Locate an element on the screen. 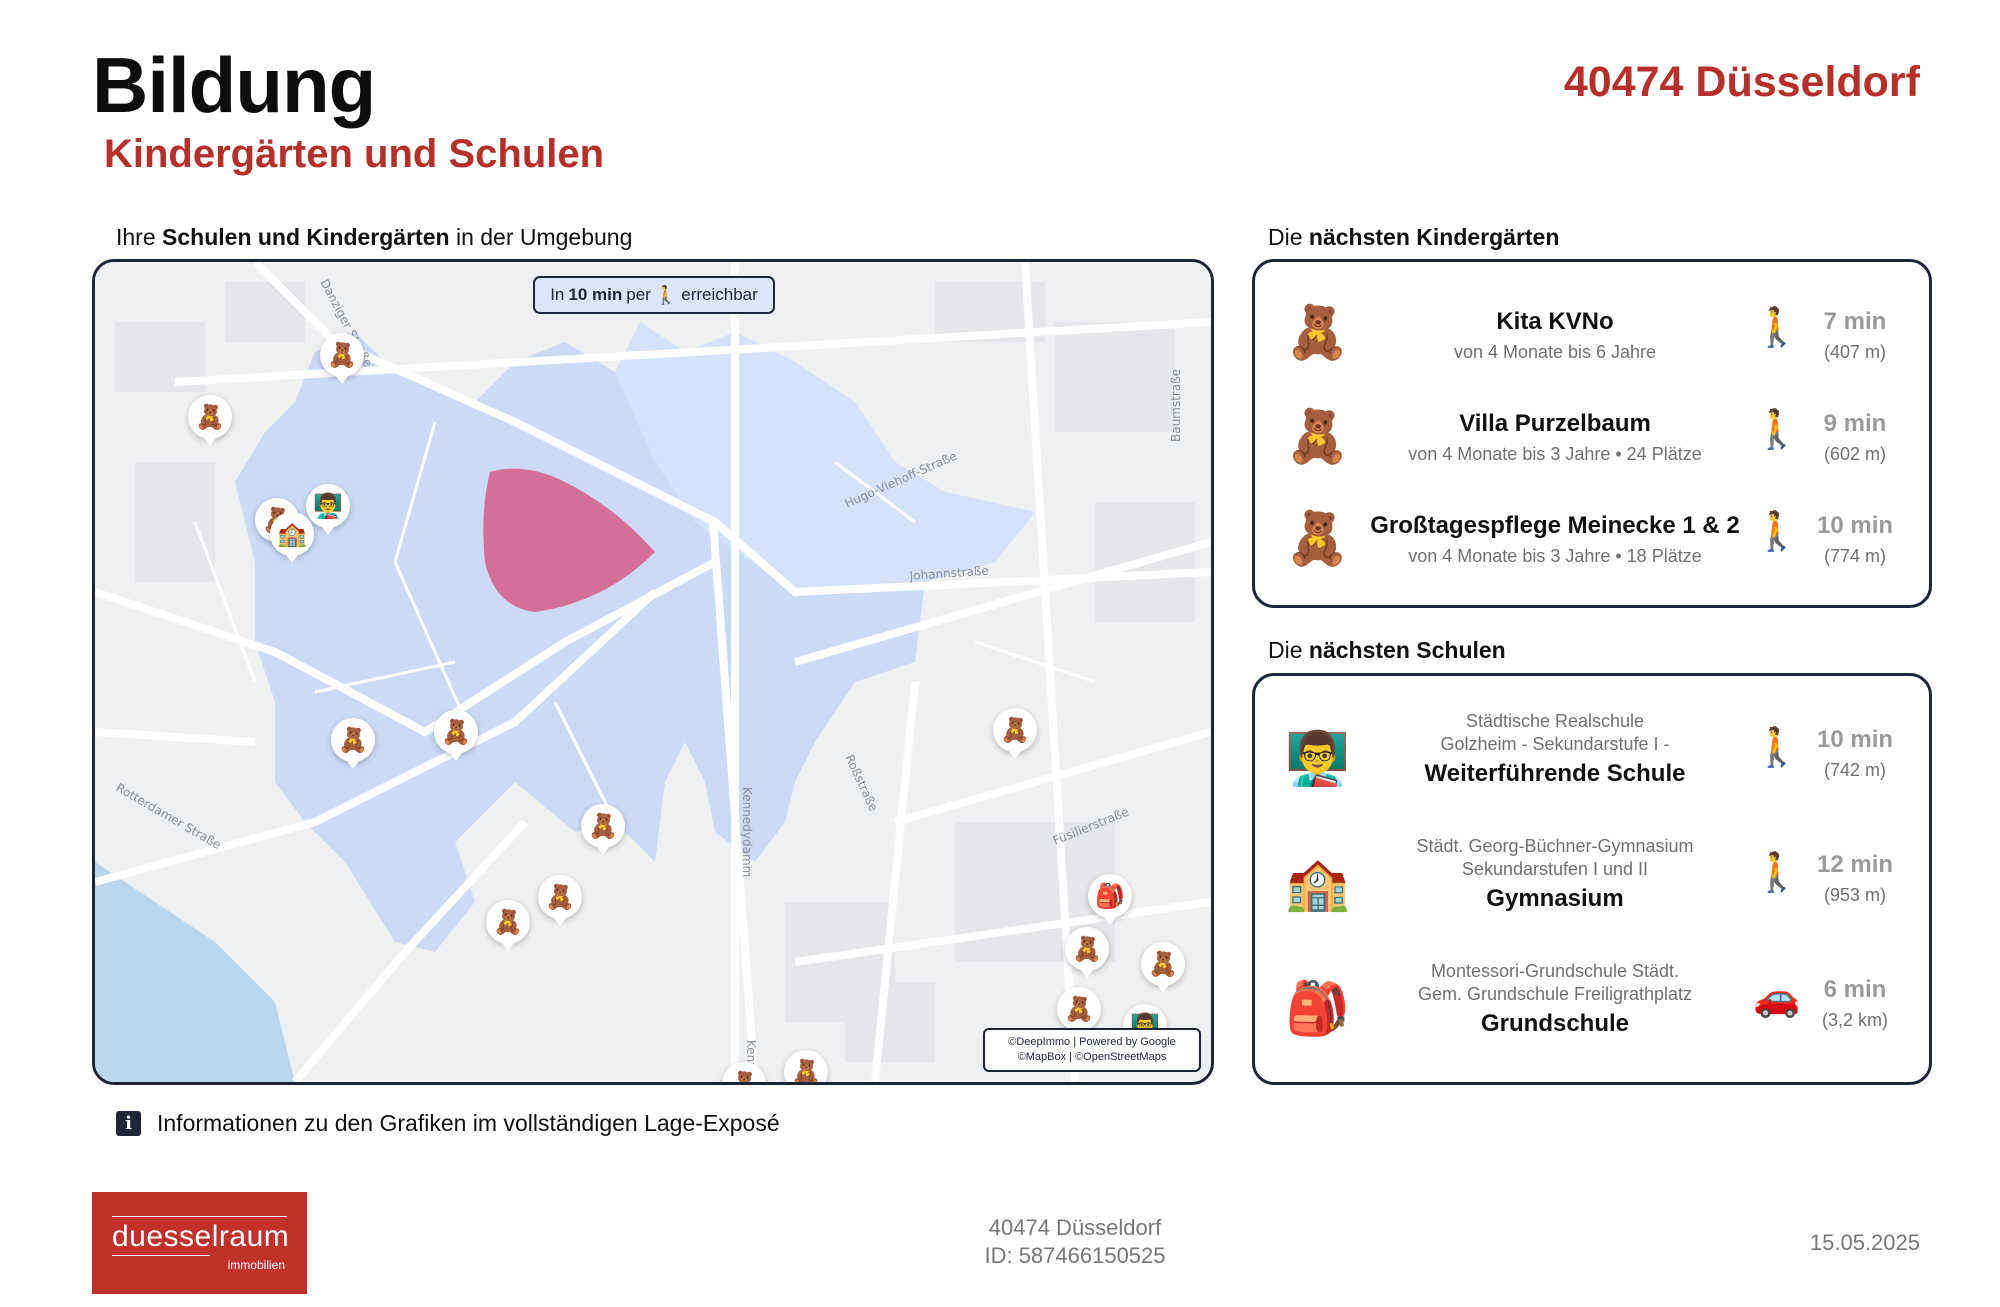 The image size is (2000, 1307). info-icon: i is located at coordinates (128, 1123).